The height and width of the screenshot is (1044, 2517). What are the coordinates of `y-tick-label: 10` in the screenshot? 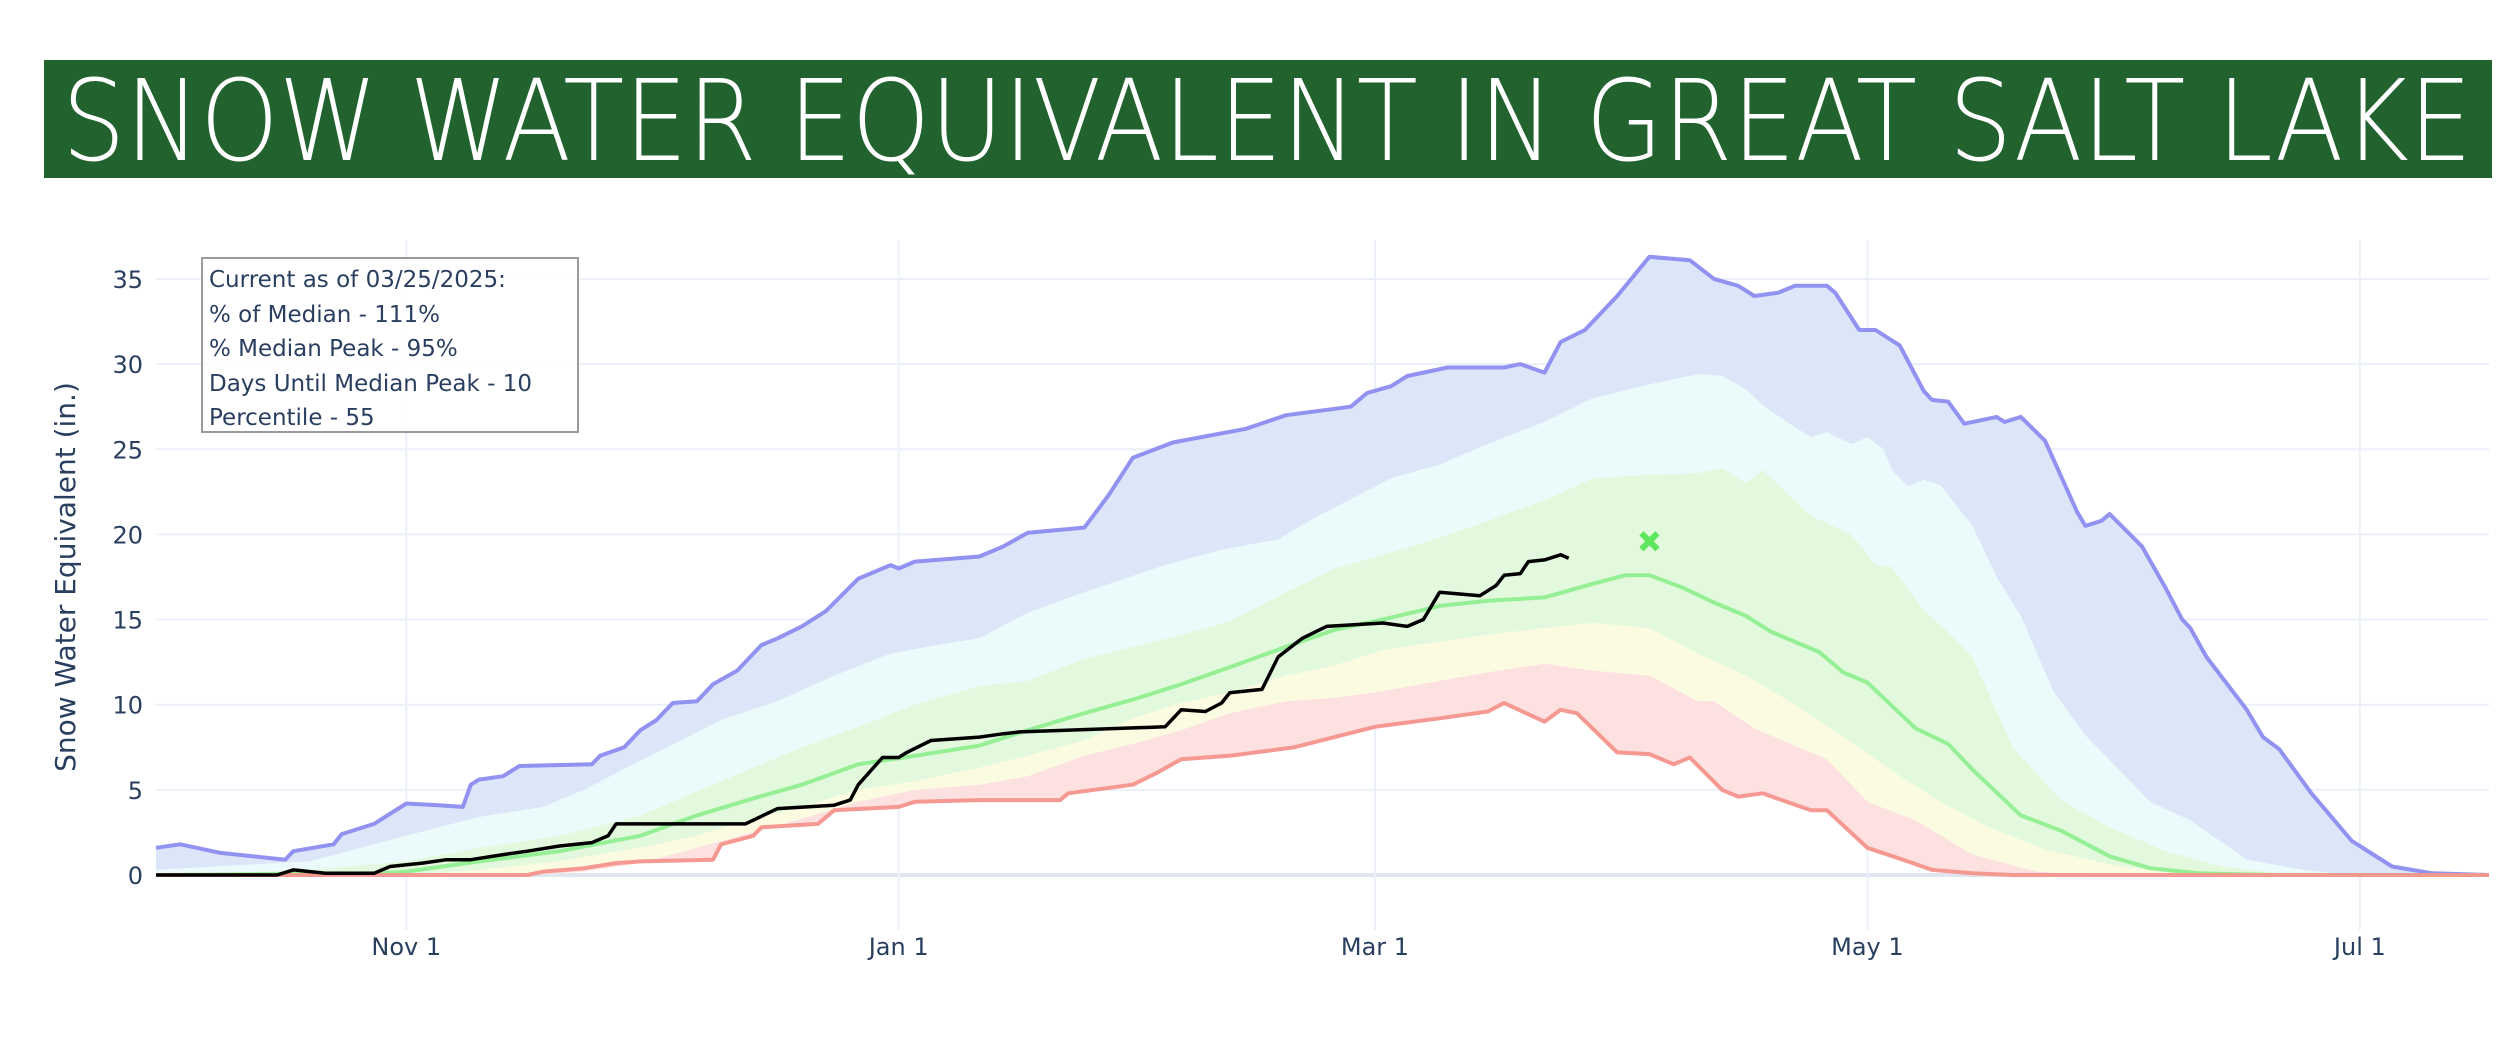 It's located at (127, 706).